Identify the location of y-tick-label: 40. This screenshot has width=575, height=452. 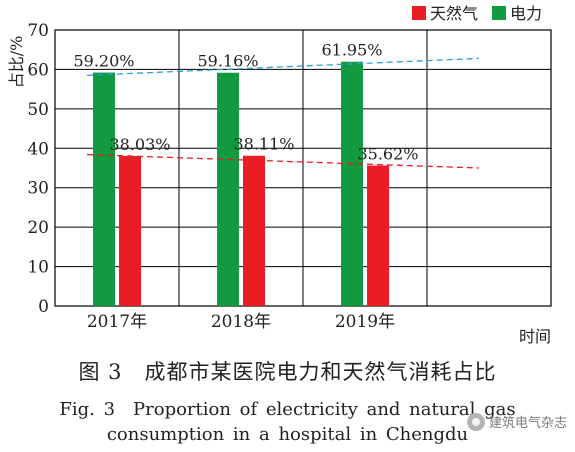
(38, 149).